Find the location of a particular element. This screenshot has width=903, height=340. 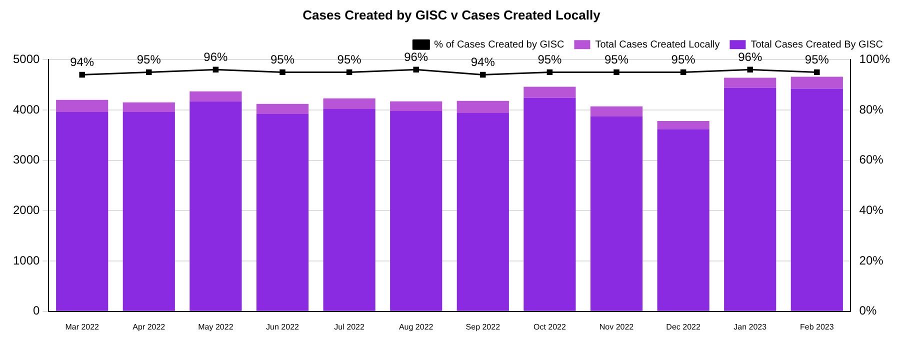

x-tick-label: Sep 2022 is located at coordinates (483, 327).